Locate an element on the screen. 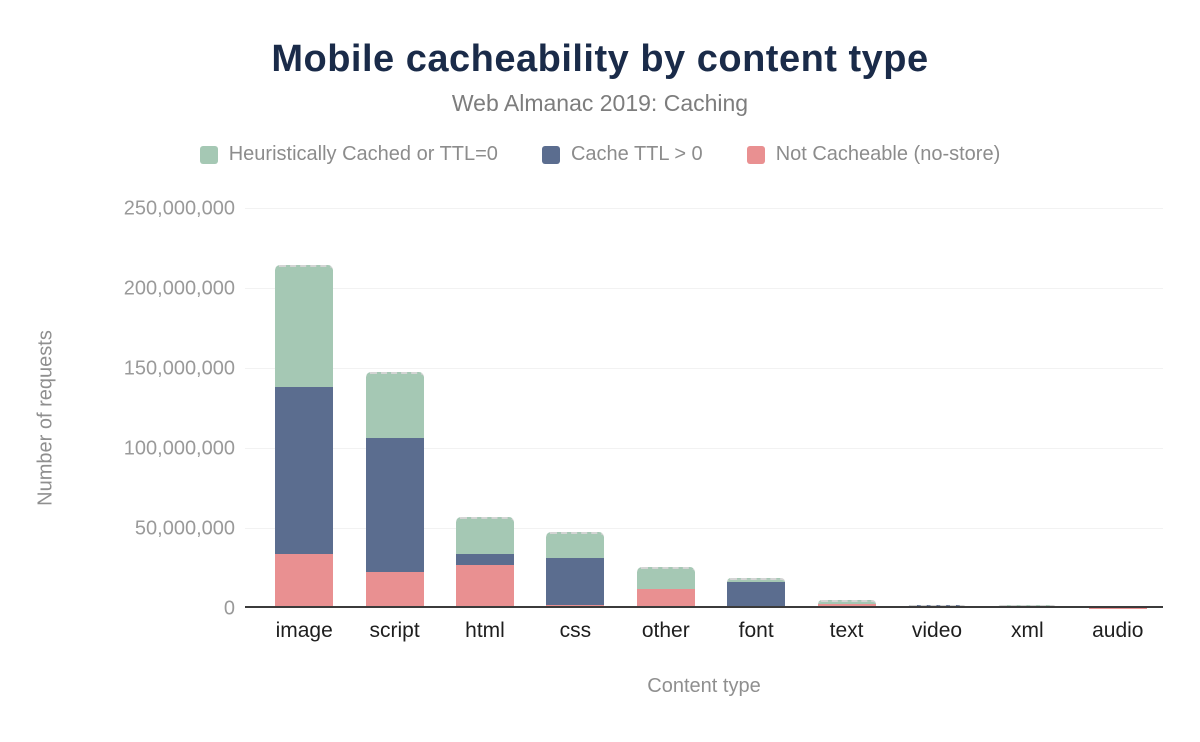 The image size is (1200, 742). y-tick-label: 0 is located at coordinates (229, 608).